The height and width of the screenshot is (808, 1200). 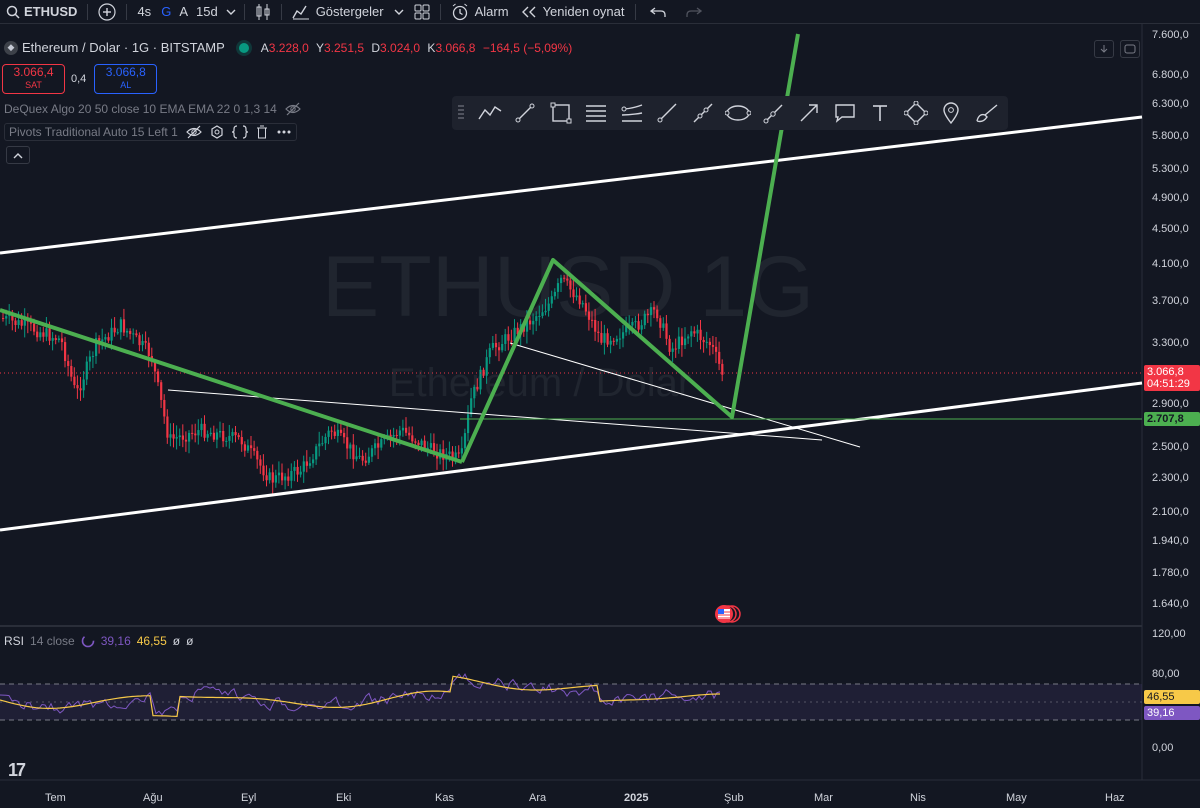 What do you see at coordinates (490, 113) in the screenshot?
I see `tool-polyline` at bounding box center [490, 113].